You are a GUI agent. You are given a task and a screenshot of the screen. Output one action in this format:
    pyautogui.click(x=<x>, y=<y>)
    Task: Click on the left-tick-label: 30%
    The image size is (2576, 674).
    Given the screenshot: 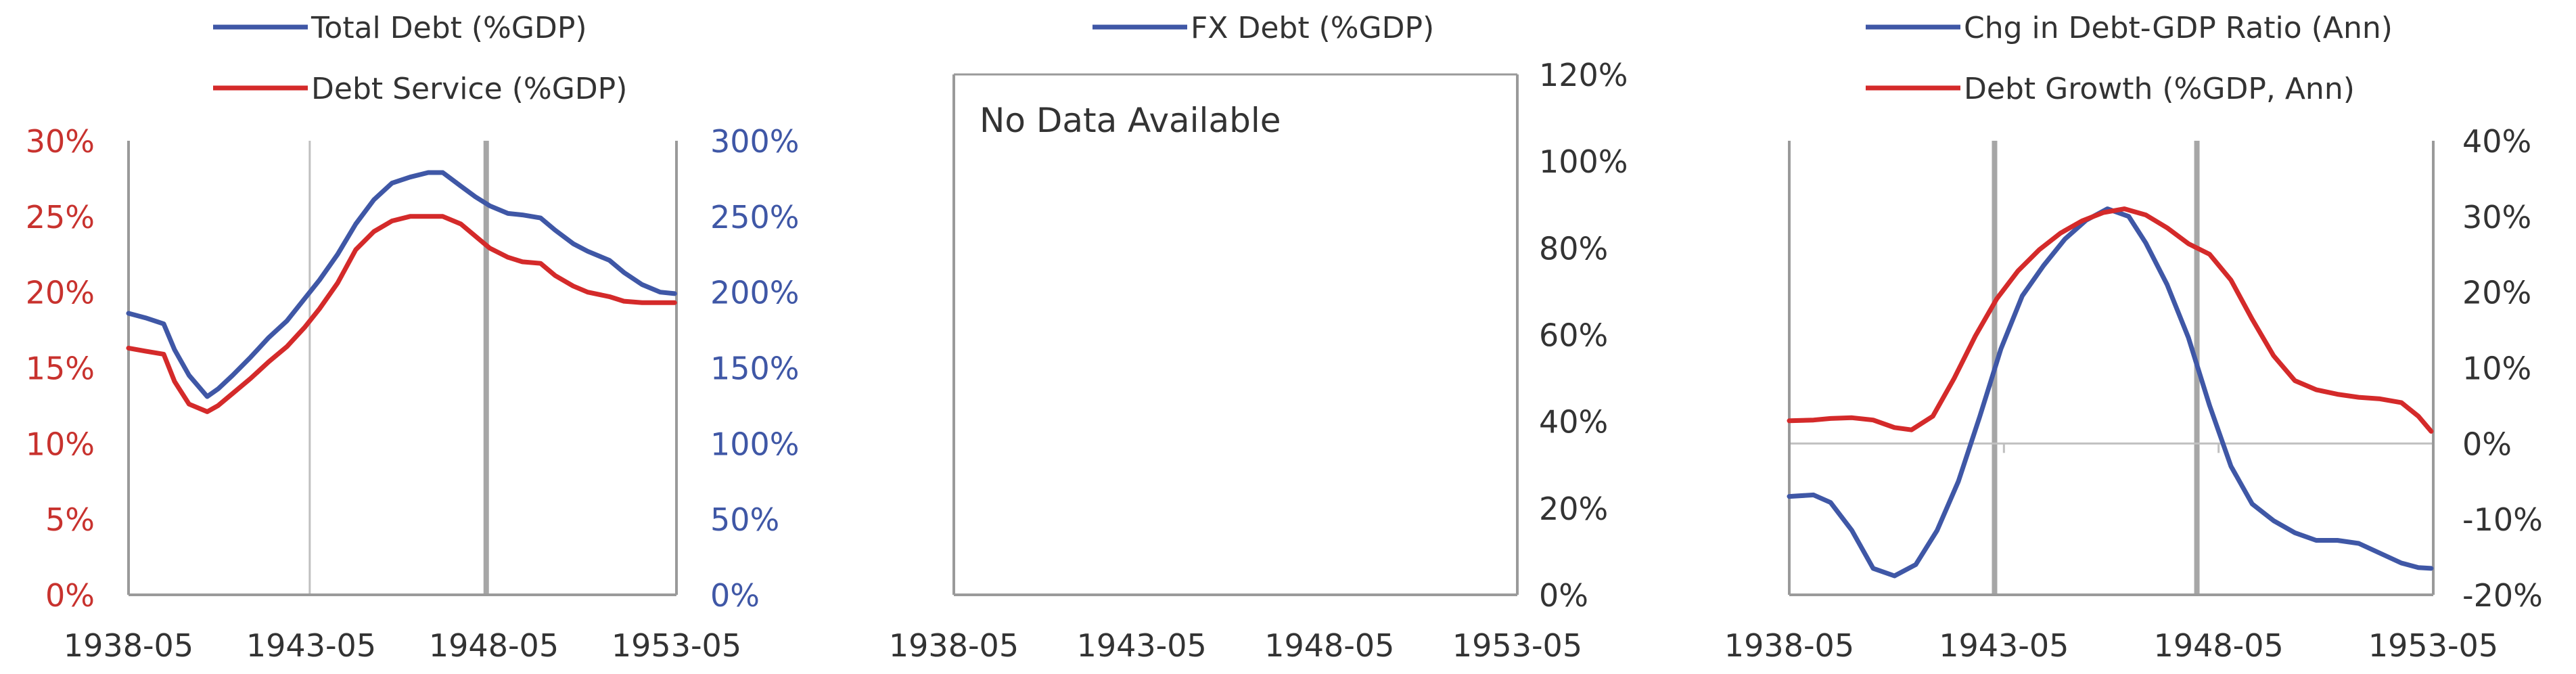 What is the action you would take?
    pyautogui.click(x=60, y=141)
    